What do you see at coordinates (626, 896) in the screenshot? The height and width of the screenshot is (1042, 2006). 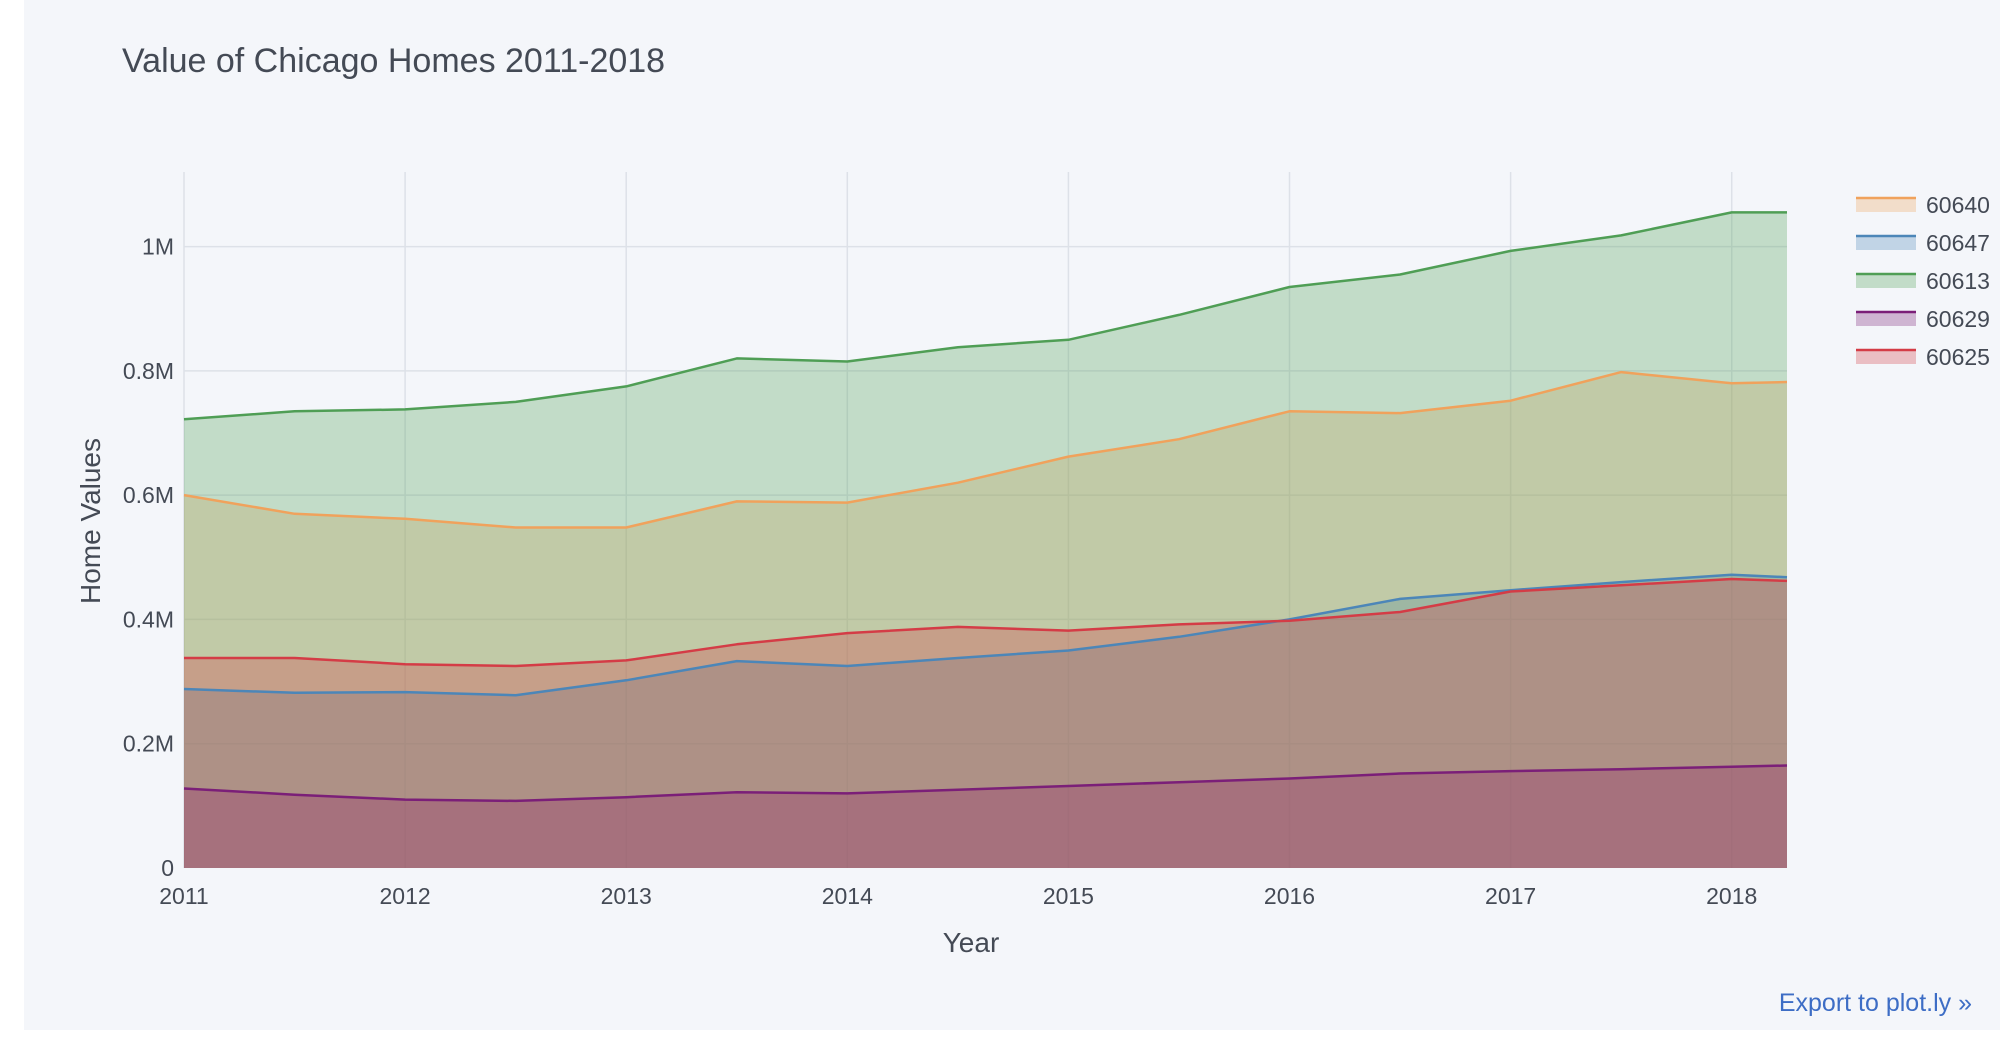 I see `x-tick-label: 2013` at bounding box center [626, 896].